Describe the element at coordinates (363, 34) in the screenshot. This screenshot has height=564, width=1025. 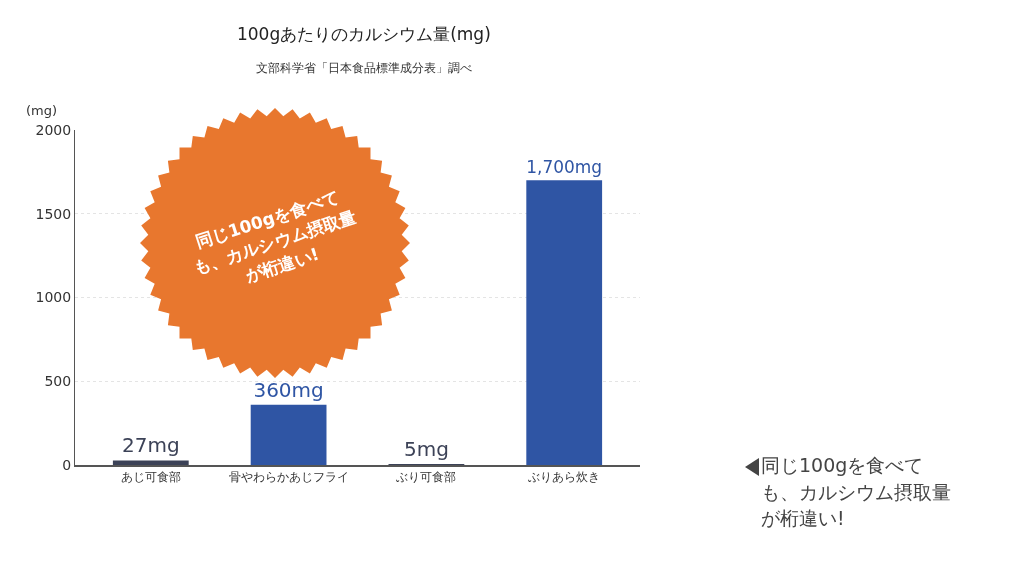
I see `chart-title: 100gあたりのカルシウム量(mg)` at that location.